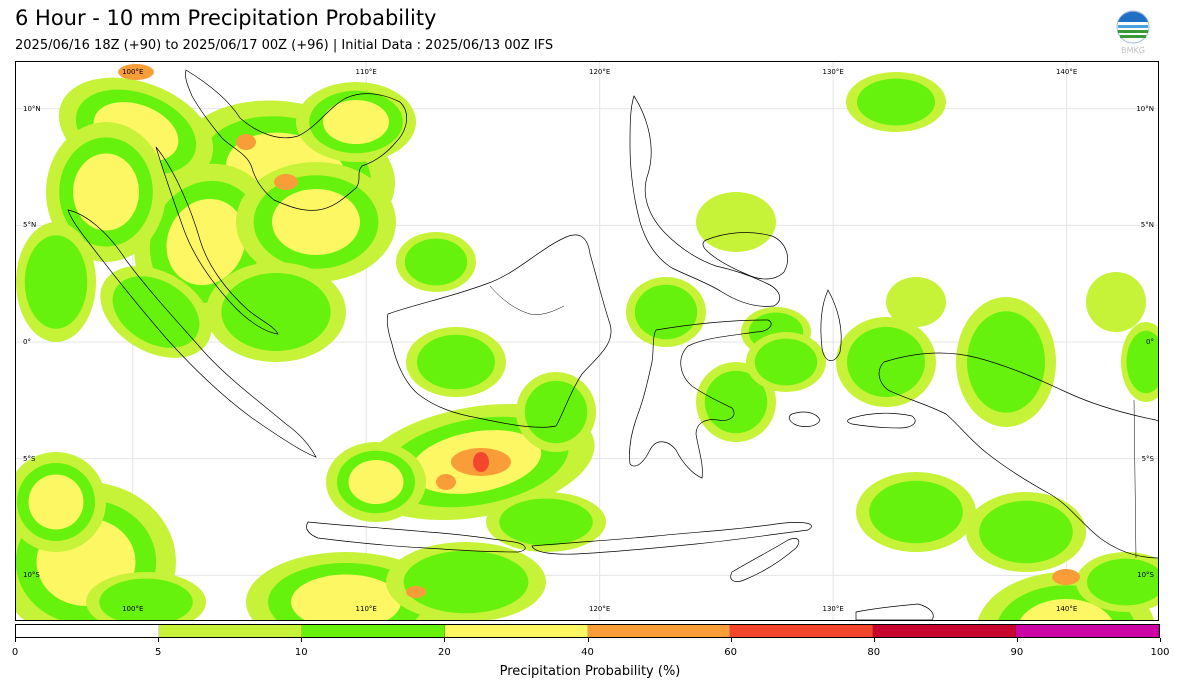 The image size is (1180, 690). I want to click on colorbar-tick-label: 10, so click(301, 652).